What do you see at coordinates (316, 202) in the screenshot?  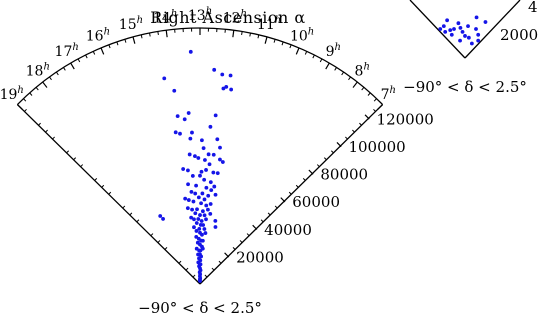 I see `radial-tick-label: 60000` at bounding box center [316, 202].